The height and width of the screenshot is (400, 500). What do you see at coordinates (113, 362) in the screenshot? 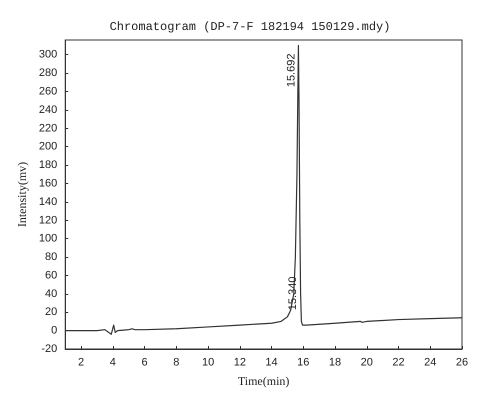
I see `x-tick-label: 4` at bounding box center [113, 362].